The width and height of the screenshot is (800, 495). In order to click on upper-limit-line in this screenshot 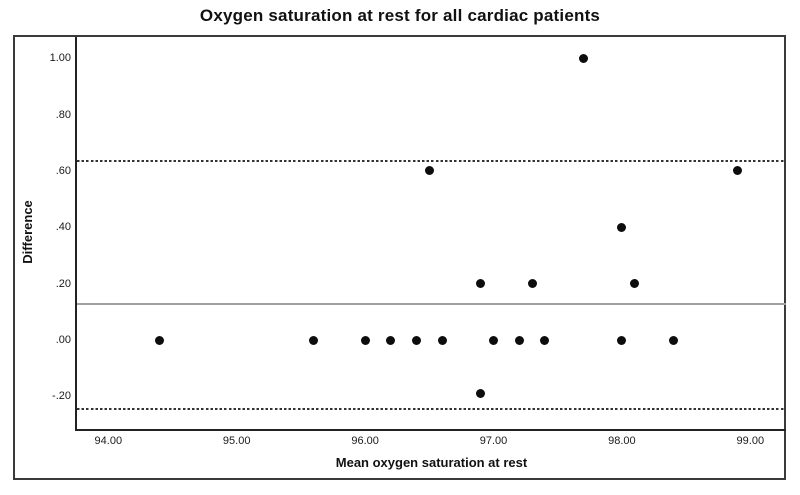, I will do `click(431, 161)`.